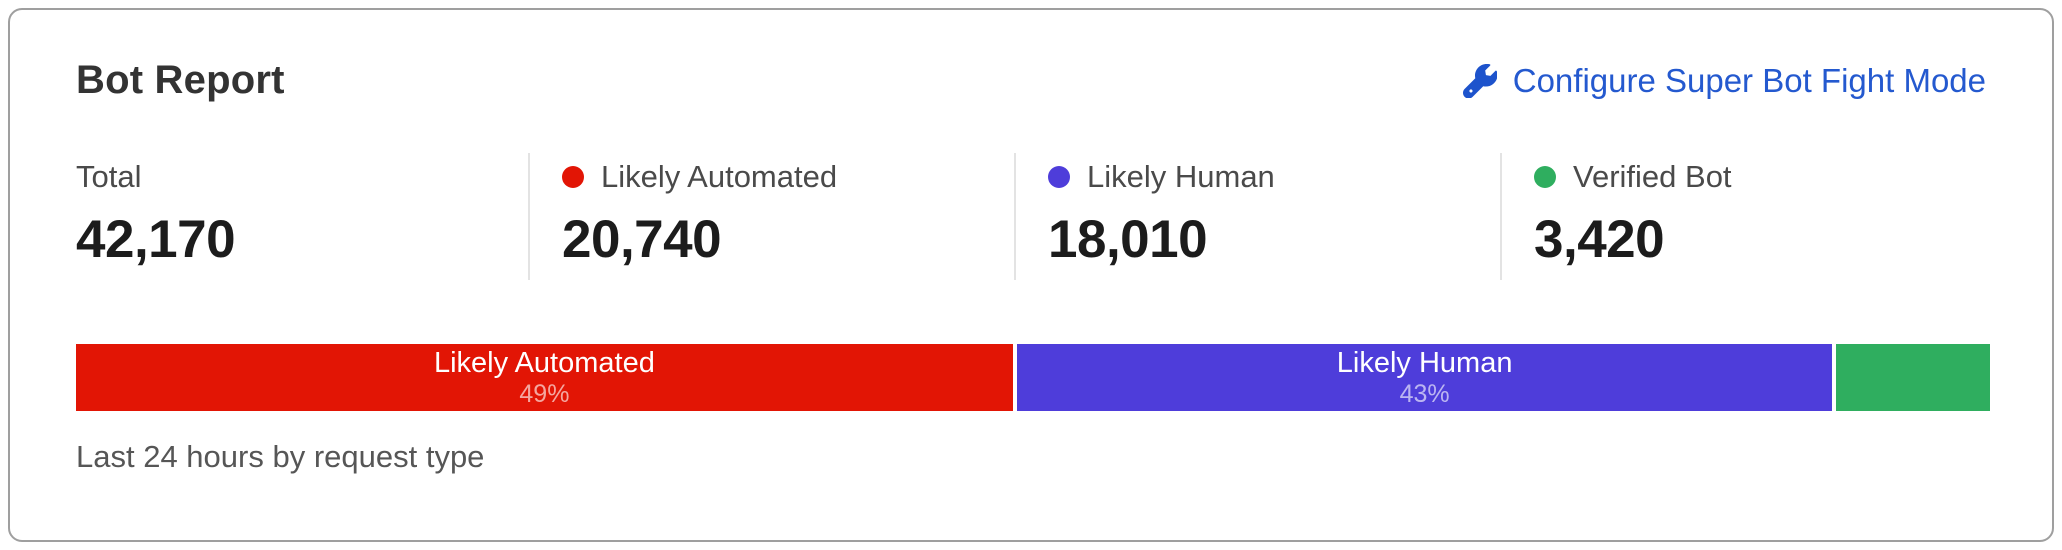  What do you see at coordinates (1181, 176) in the screenshot?
I see `stat-likely-human-label: Likely Human` at bounding box center [1181, 176].